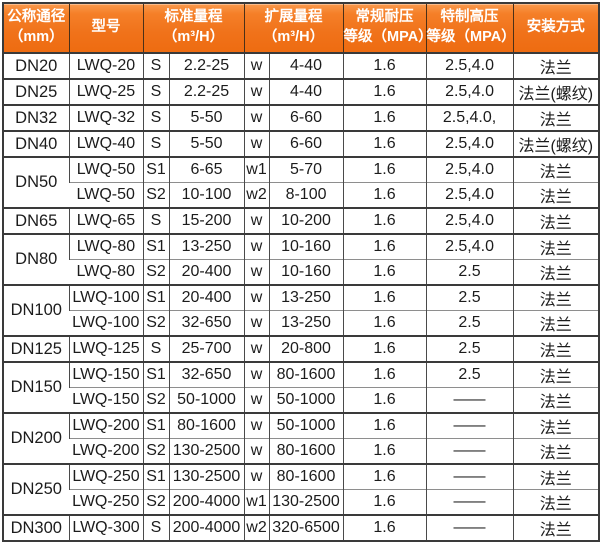  What do you see at coordinates (36, 348) in the screenshot?
I see `nominal-diameter-cell: DN125` at bounding box center [36, 348].